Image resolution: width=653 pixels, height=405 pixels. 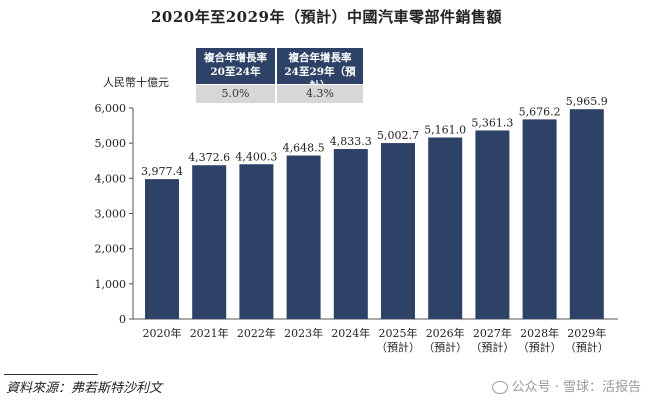 I want to click on watermark-text: 公众号 · 雪球：活报告, so click(x=576, y=387).